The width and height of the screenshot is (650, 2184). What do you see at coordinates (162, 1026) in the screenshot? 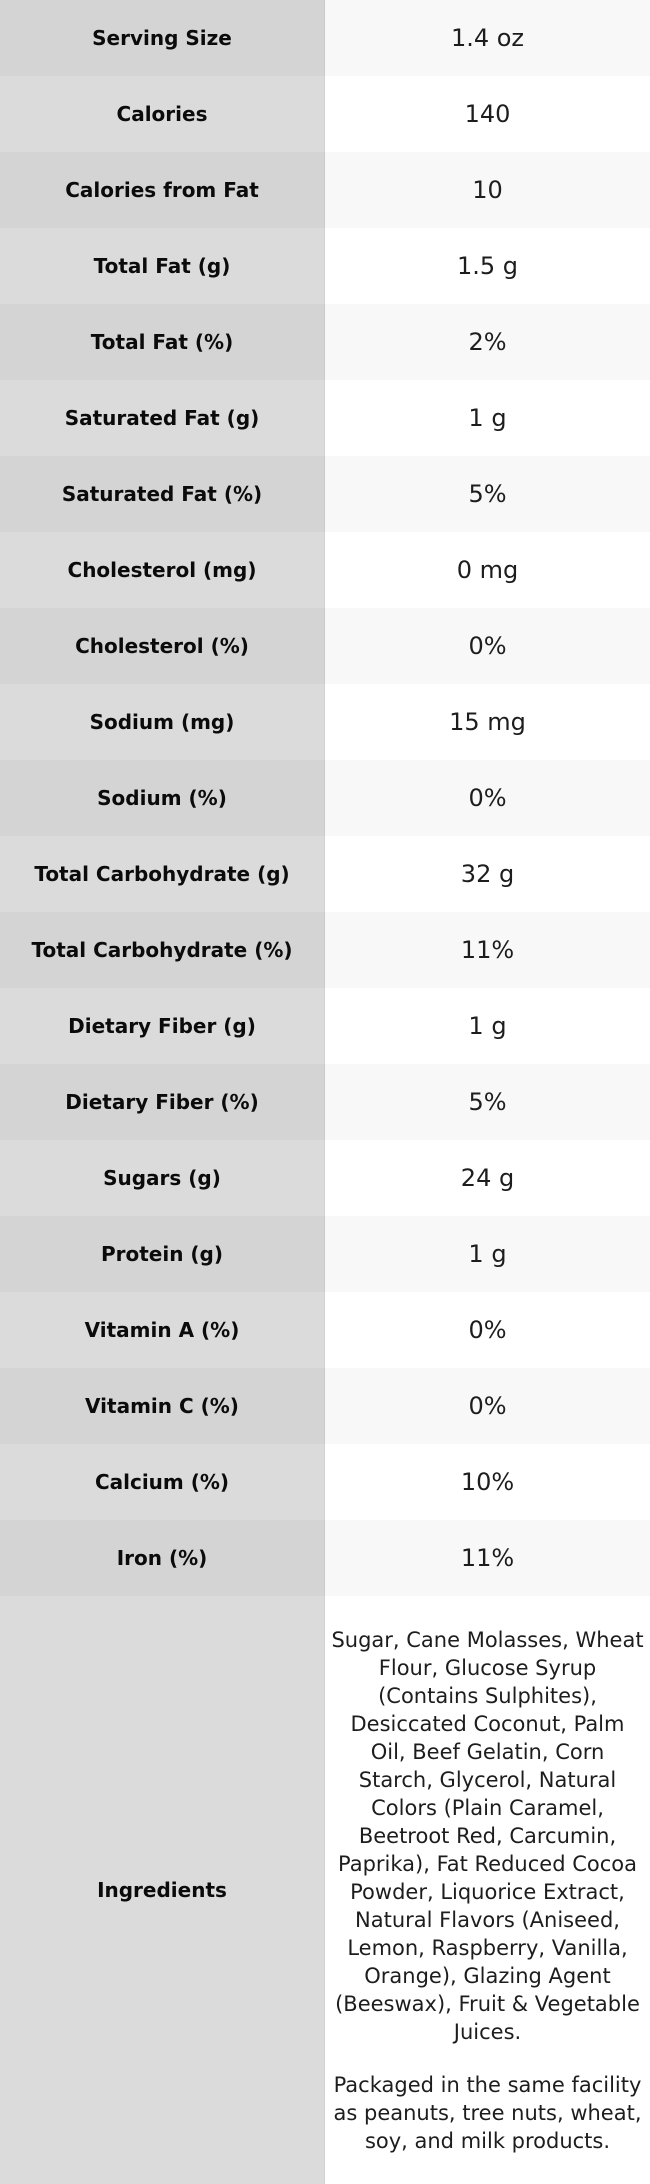
I see `row-label: Dietary Fiber (g)` at bounding box center [162, 1026].